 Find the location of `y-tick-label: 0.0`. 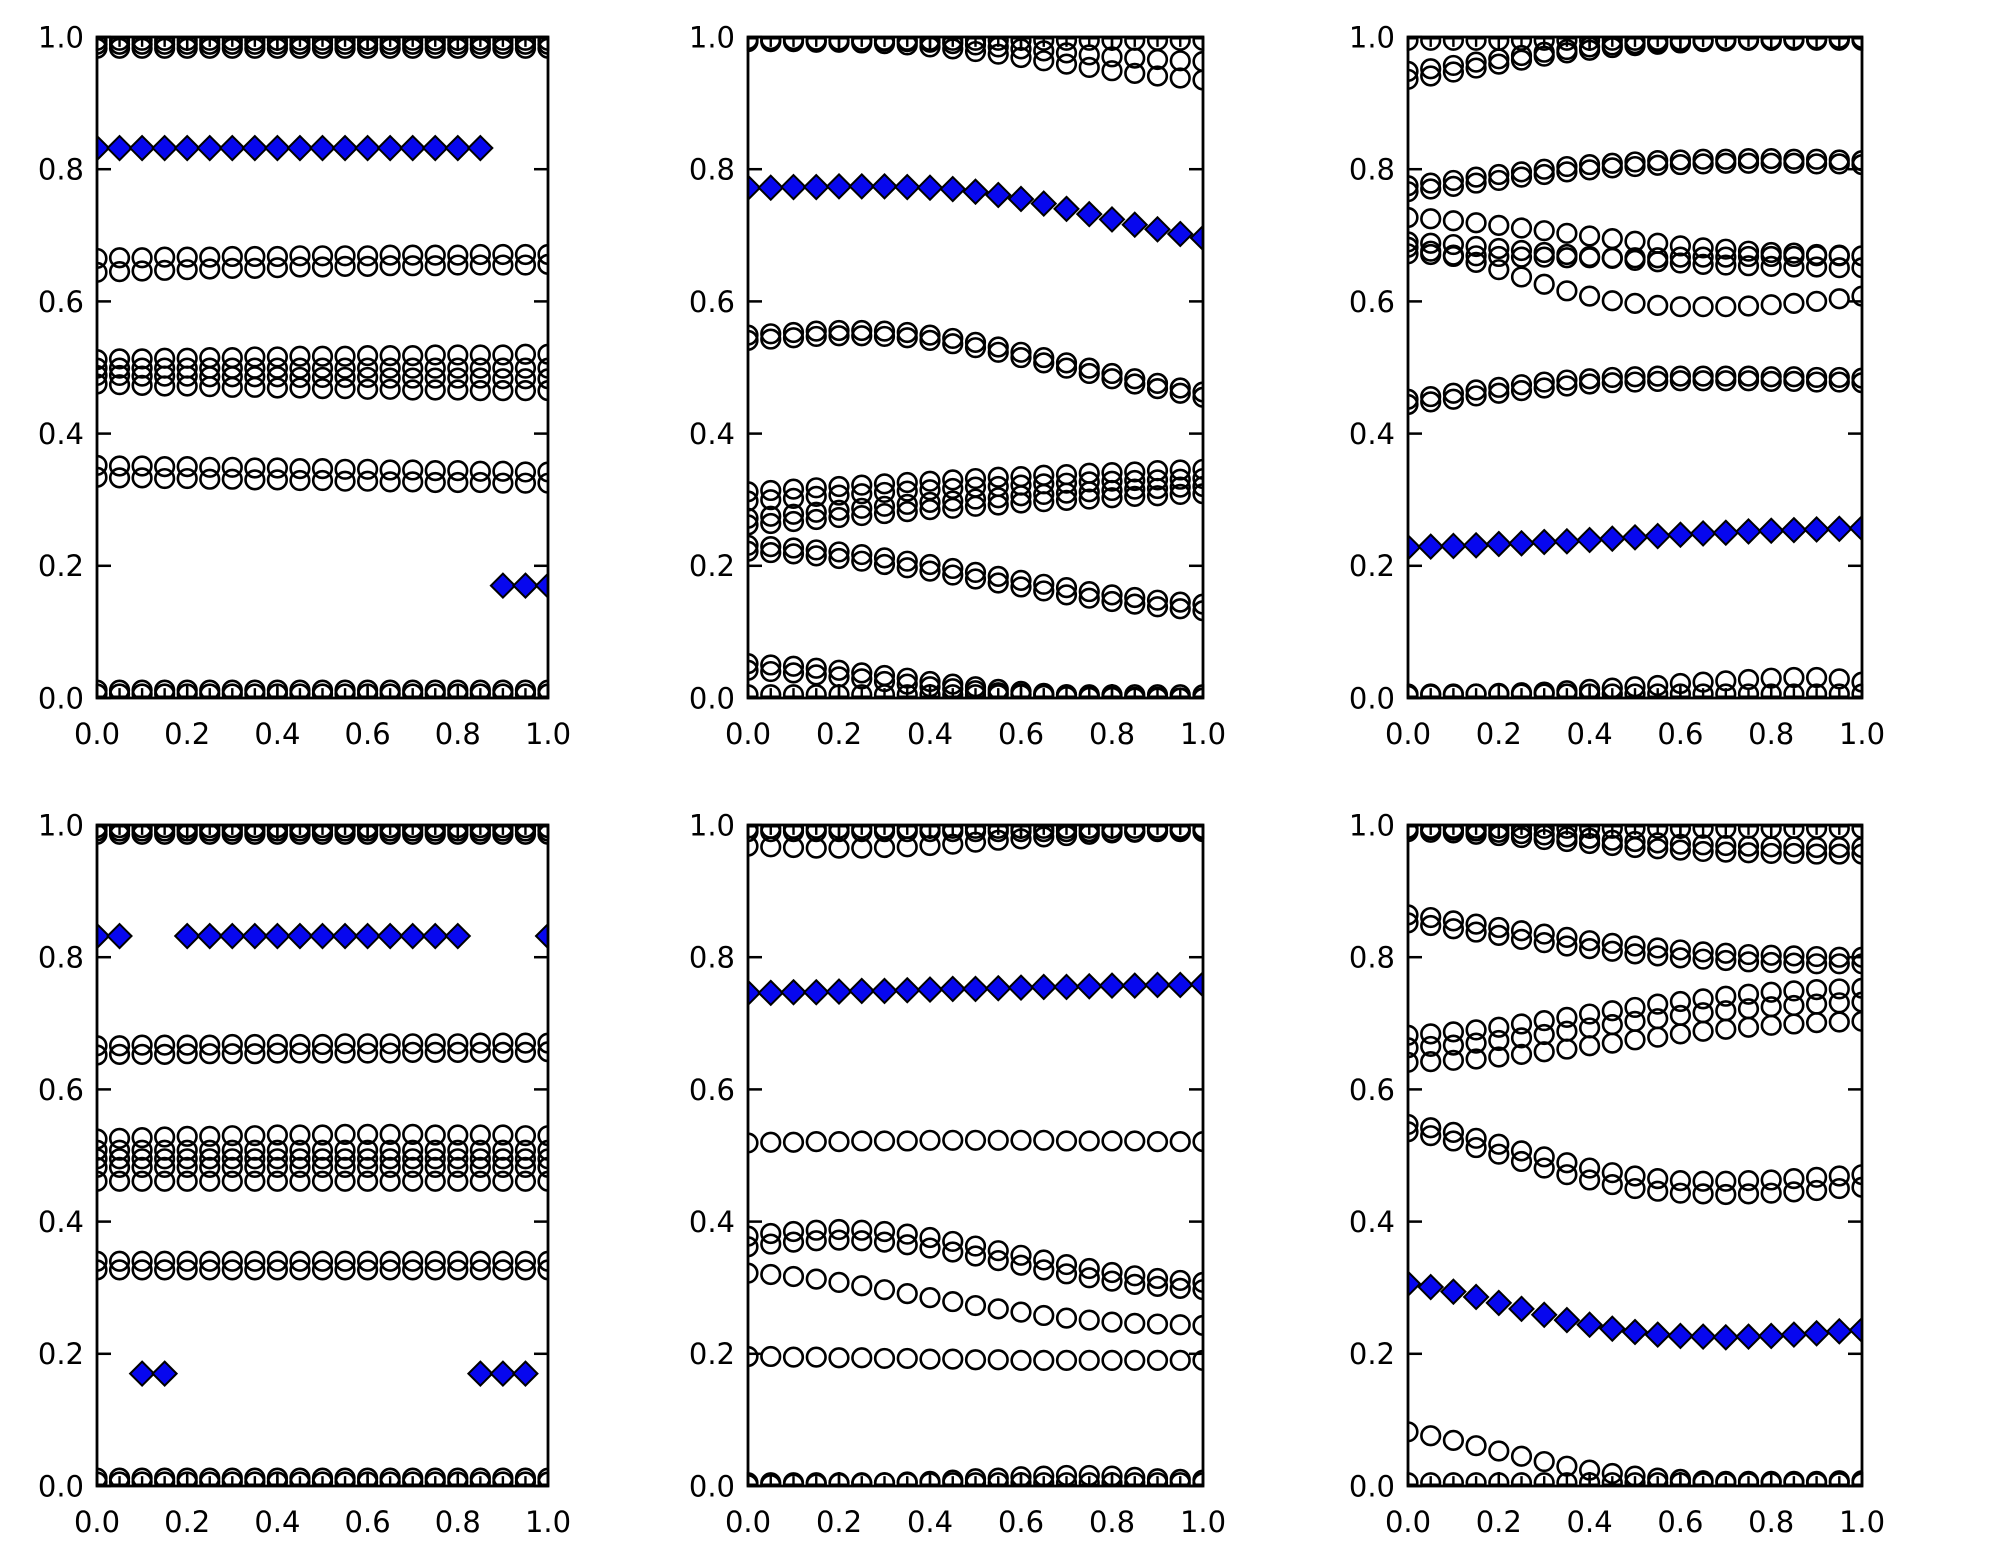

y-tick-label: 0.0 is located at coordinates (1372, 698).